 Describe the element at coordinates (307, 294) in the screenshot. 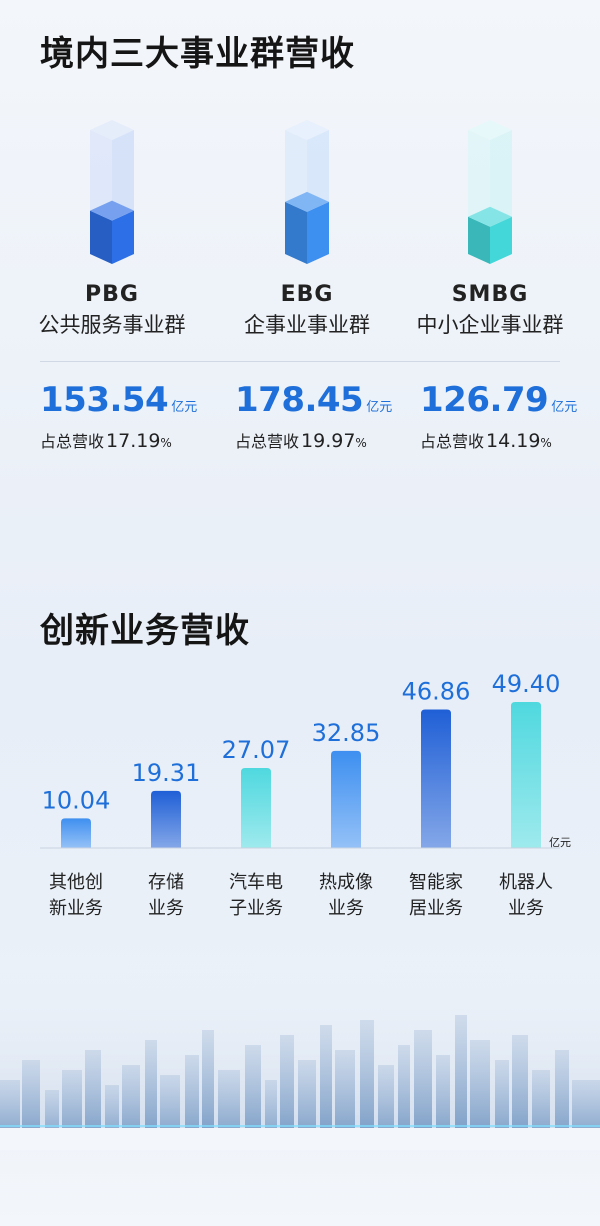

I see `segment-code: EBG` at that location.